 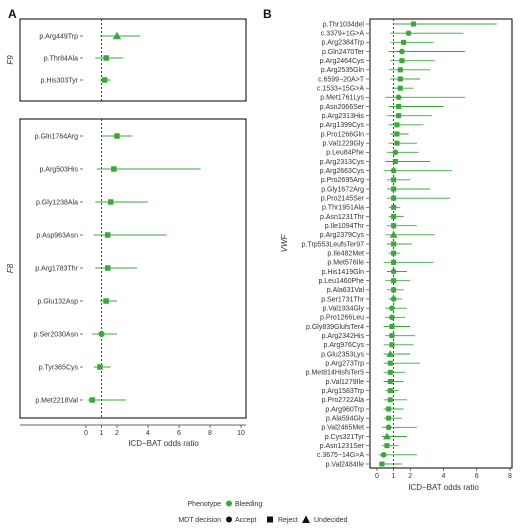 What do you see at coordinates (133, 60) in the screenshot?
I see `panel-a-group-frame` at bounding box center [133, 60].